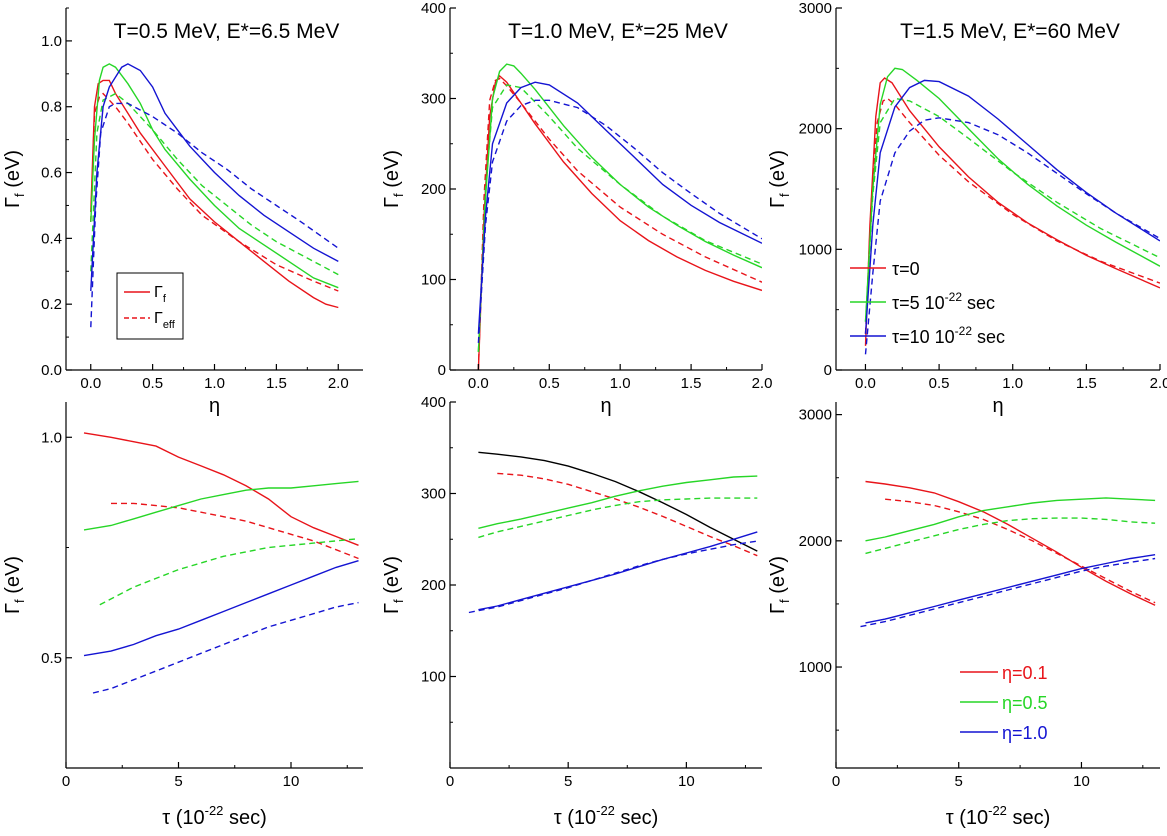 The width and height of the screenshot is (1167, 836). I want to click on panel-title: T=1.0 MeV, E*=25 MeV, so click(618, 31).